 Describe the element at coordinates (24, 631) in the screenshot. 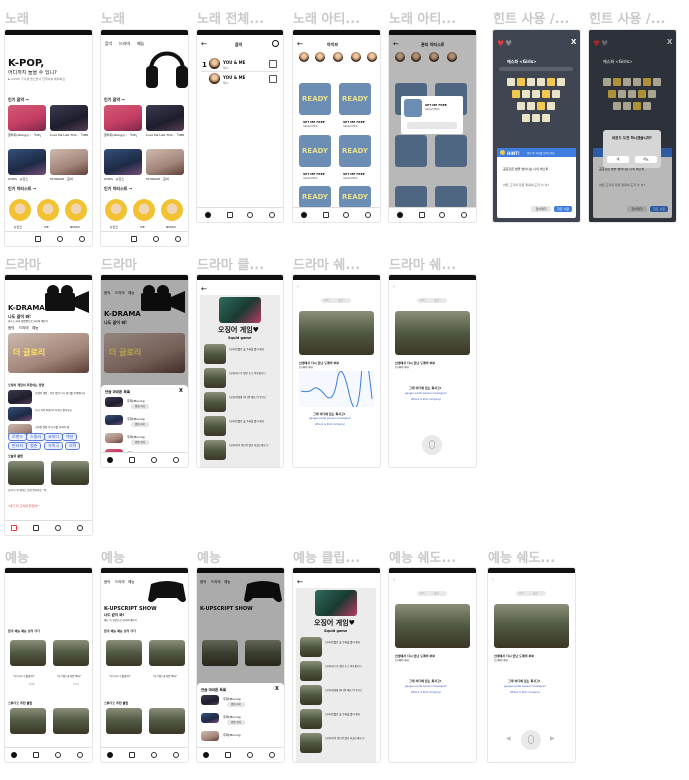

I see `variety-section: 한국 예능 예능 보러 가기` at that location.